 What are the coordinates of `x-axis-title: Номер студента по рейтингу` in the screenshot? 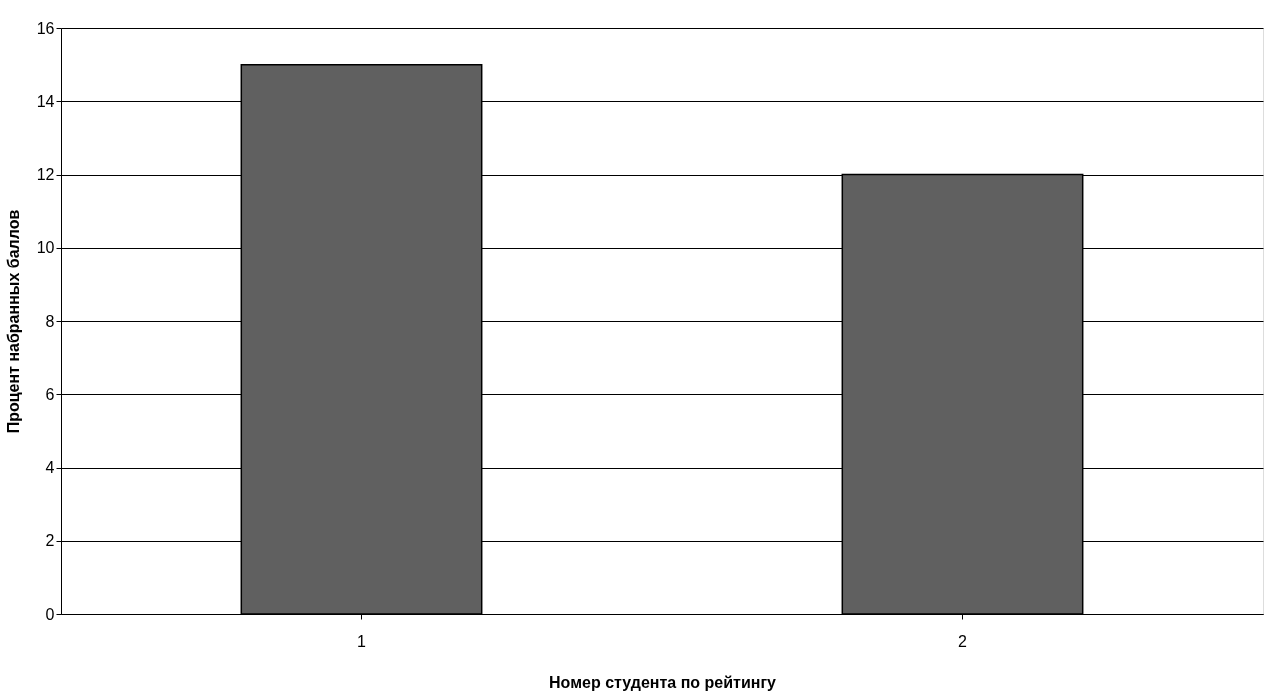 It's located at (663, 682).